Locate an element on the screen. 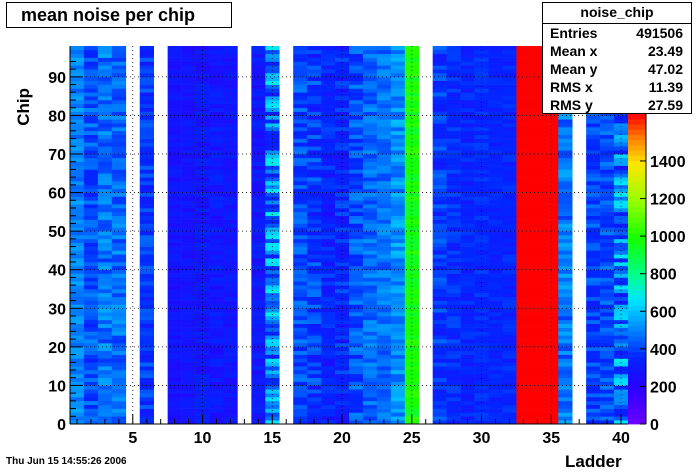 This screenshot has width=696, height=472. y-tick-label: 80 is located at coordinates (57, 116).